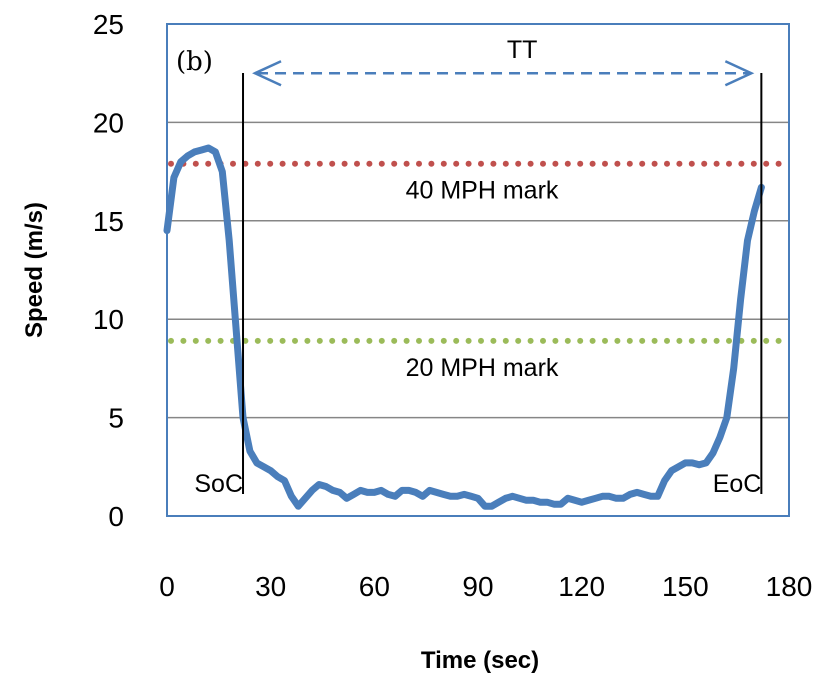 The width and height of the screenshot is (837, 677). Describe the element at coordinates (167, 586) in the screenshot. I see `x-tick-label: 0` at that location.